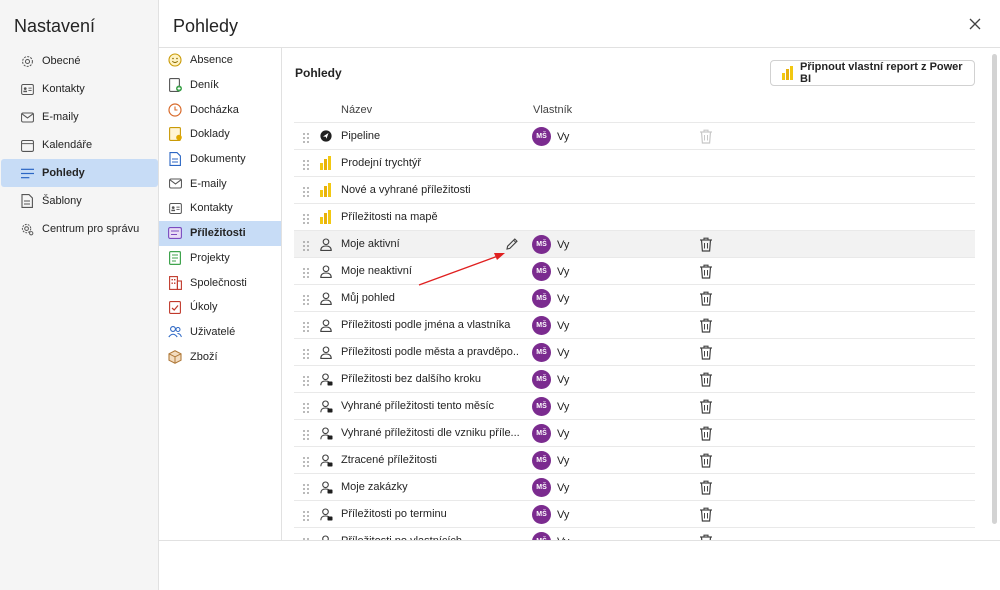  I want to click on entity-nav-item: Společnosti, so click(220, 282).